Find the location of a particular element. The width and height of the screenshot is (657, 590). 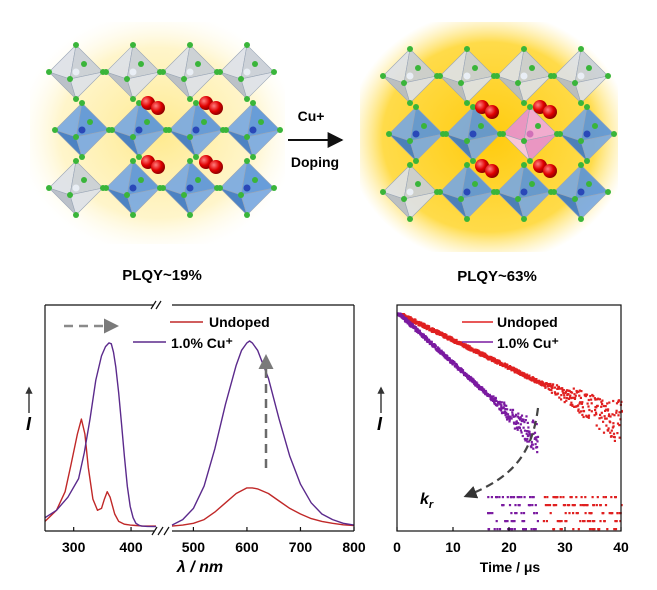

decay-x-ticks: 0 10 20 30 40 is located at coordinates (511, 541).